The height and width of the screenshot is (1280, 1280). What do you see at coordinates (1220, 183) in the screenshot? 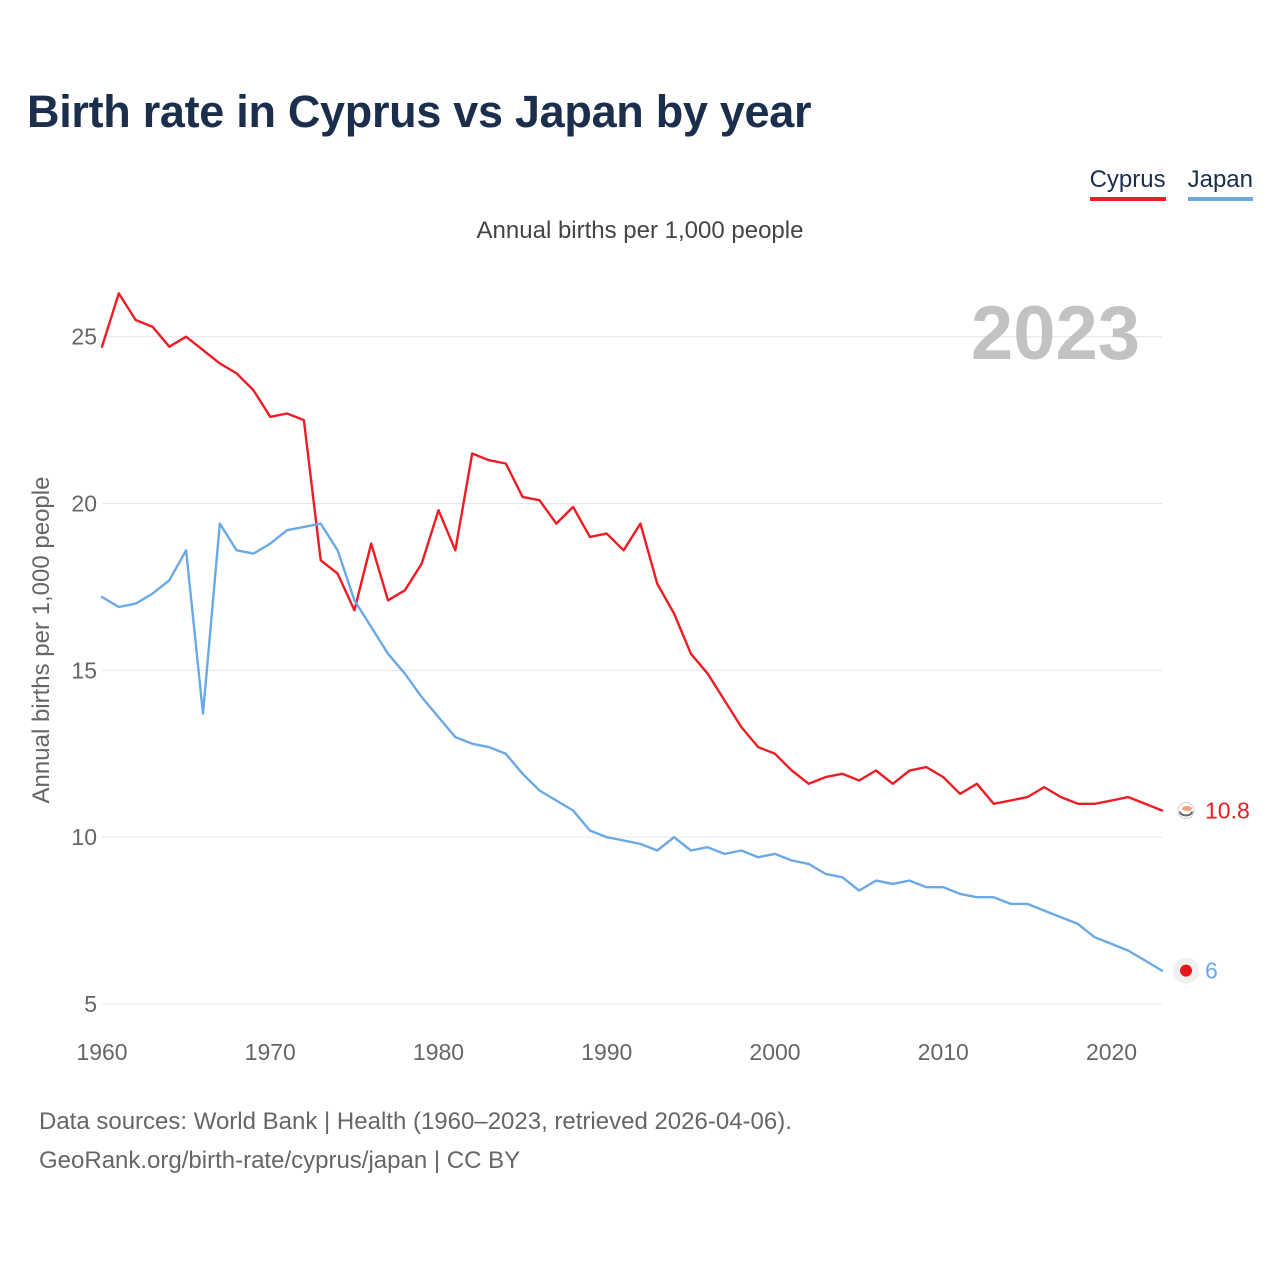
I see `legend-item-japan: Japan` at bounding box center [1220, 183].